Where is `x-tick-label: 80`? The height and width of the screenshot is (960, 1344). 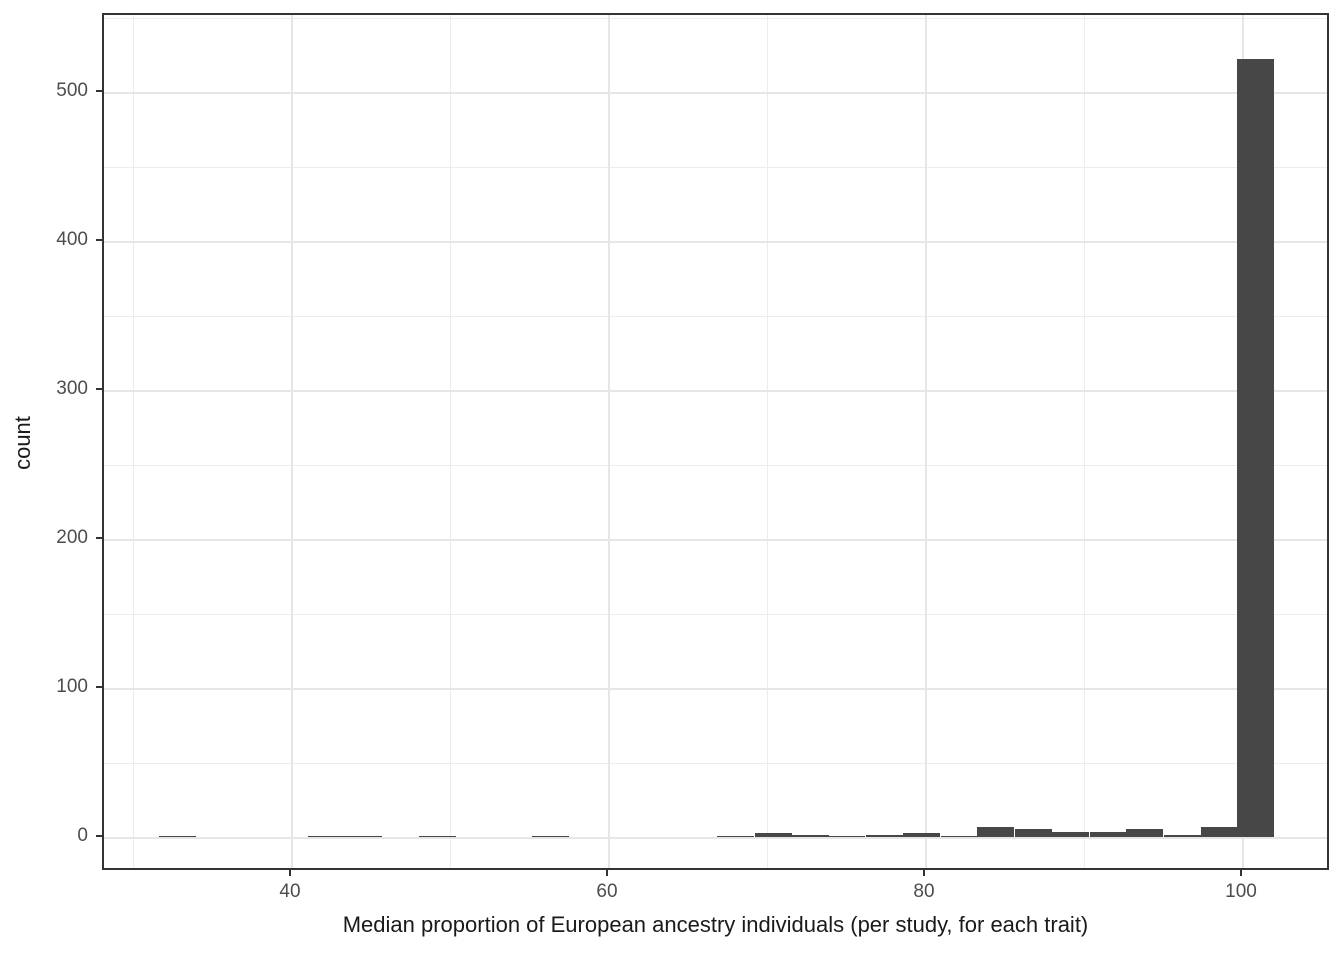
x-tick-label: 80 is located at coordinates (924, 891).